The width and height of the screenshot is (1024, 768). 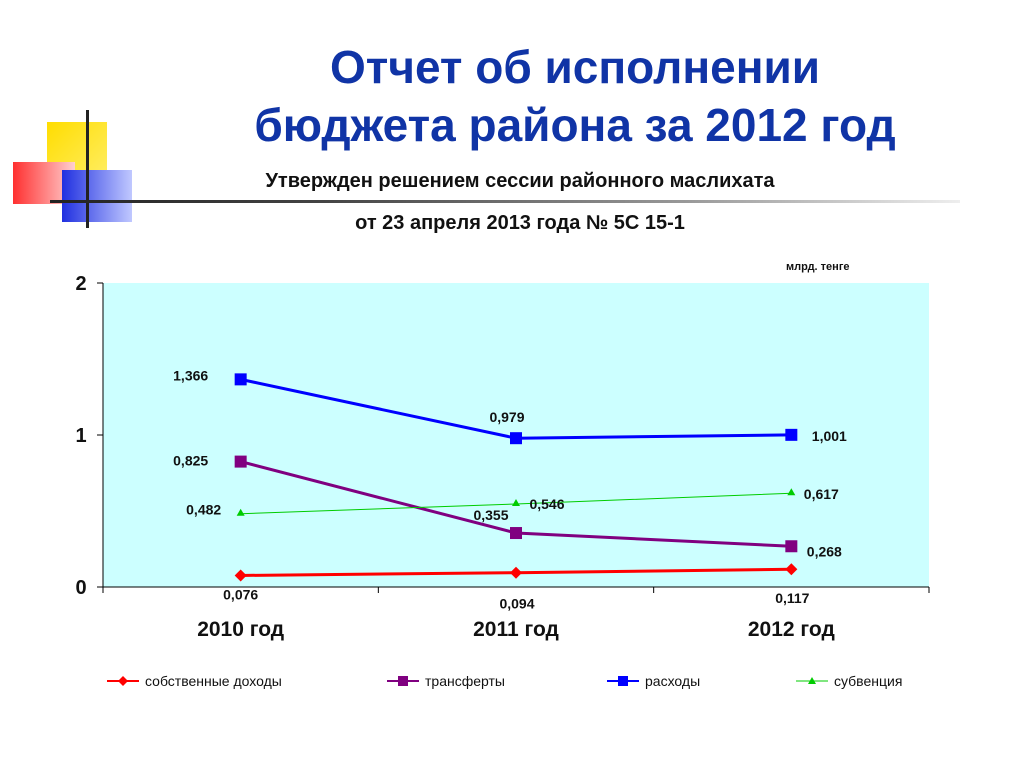 What do you see at coordinates (80, 436) in the screenshot?
I see `y-tick-label: 1` at bounding box center [80, 436].